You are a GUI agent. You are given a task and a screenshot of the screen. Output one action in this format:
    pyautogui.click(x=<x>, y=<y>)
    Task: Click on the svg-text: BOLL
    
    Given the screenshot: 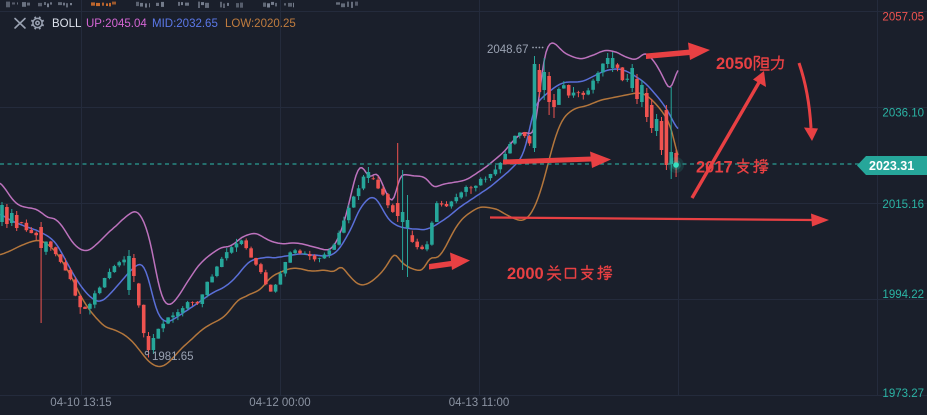 What is the action you would take?
    pyautogui.click(x=67, y=24)
    